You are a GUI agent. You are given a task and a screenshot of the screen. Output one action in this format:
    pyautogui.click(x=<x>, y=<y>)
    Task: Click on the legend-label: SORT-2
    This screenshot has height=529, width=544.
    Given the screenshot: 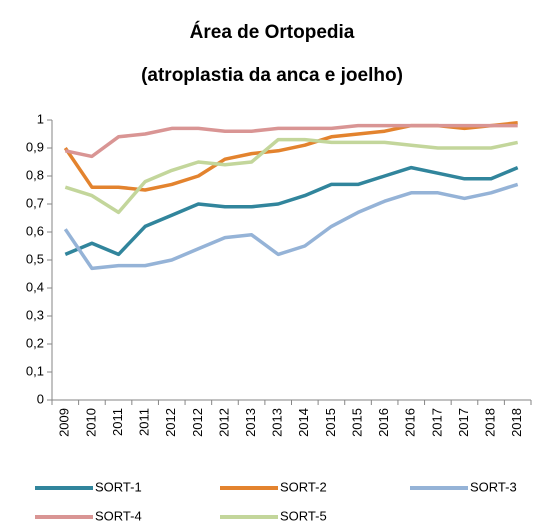 What is the action you would take?
    pyautogui.click(x=303, y=486)
    